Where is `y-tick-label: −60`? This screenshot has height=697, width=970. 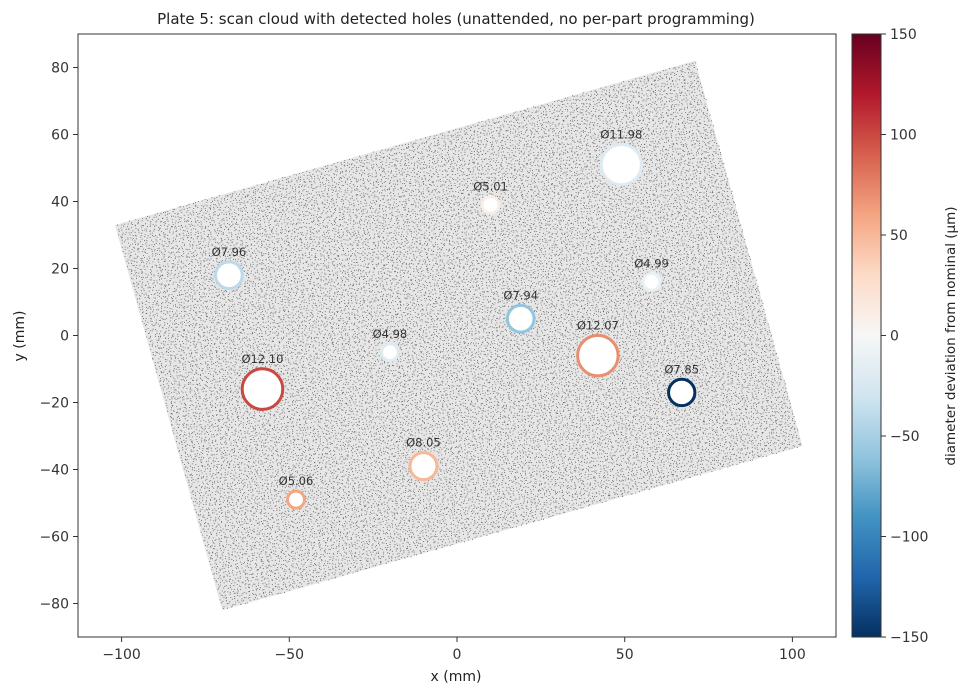
y-tick-label: −60 is located at coordinates (54, 538).